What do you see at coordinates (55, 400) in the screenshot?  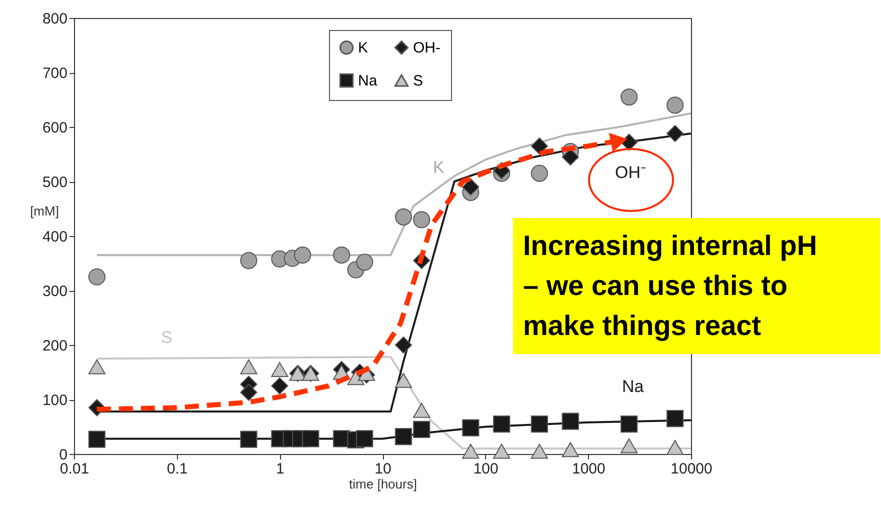 I see `y-tick-label: 100` at bounding box center [55, 400].